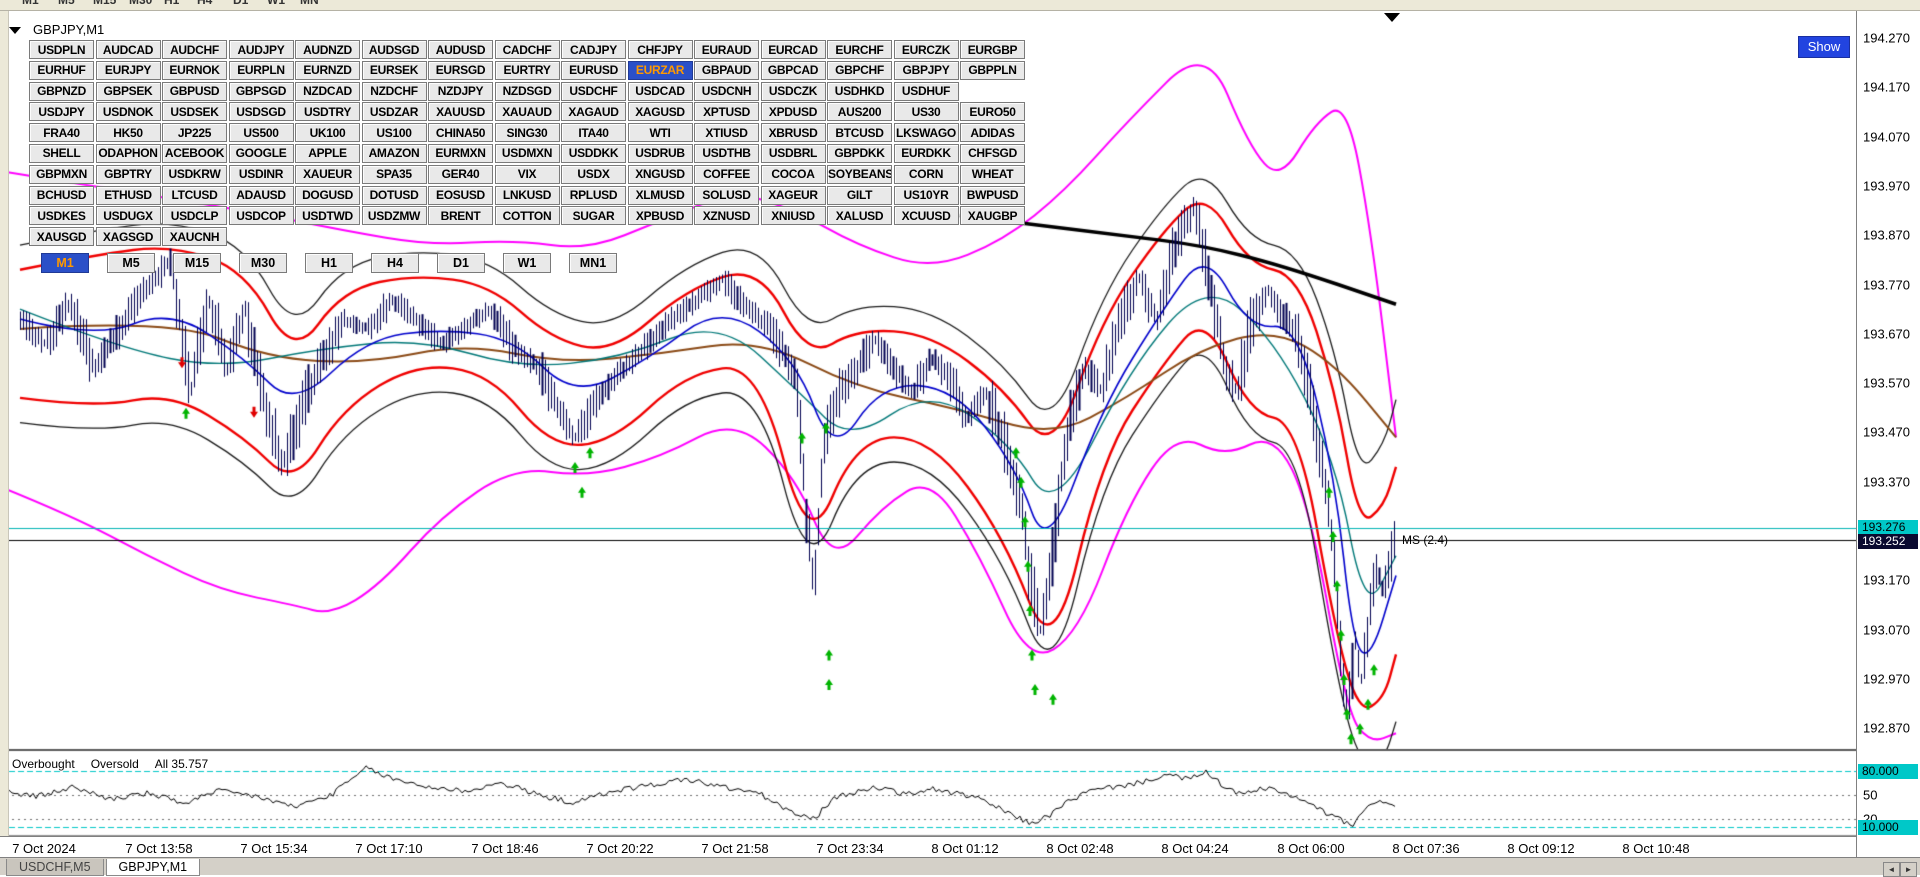  What do you see at coordinates (793, 216) in the screenshot?
I see `symbol-button-XNIUSD: XNIUSD` at bounding box center [793, 216].